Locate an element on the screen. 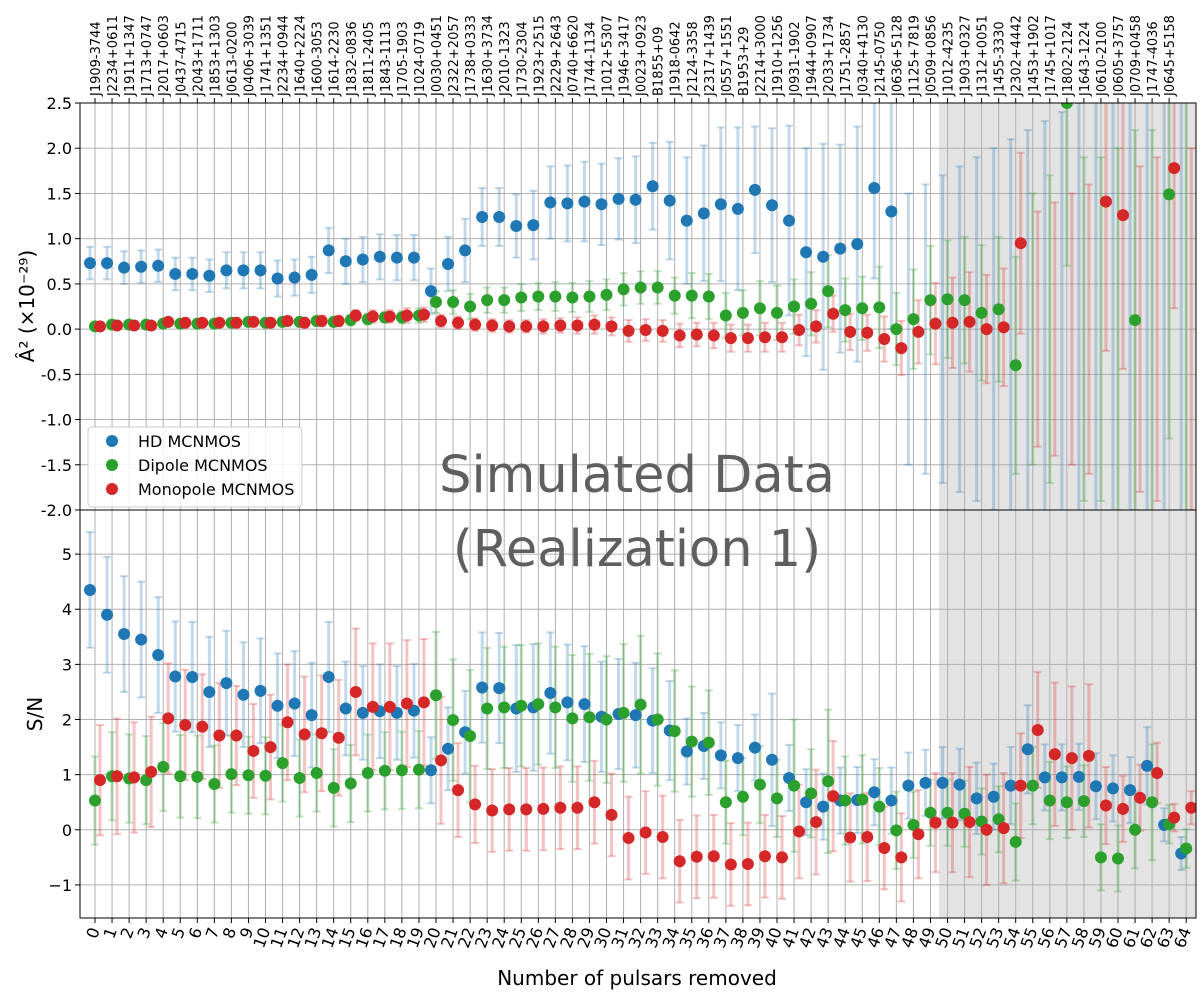  y-tick-label: -2.0 is located at coordinates (56, 510).